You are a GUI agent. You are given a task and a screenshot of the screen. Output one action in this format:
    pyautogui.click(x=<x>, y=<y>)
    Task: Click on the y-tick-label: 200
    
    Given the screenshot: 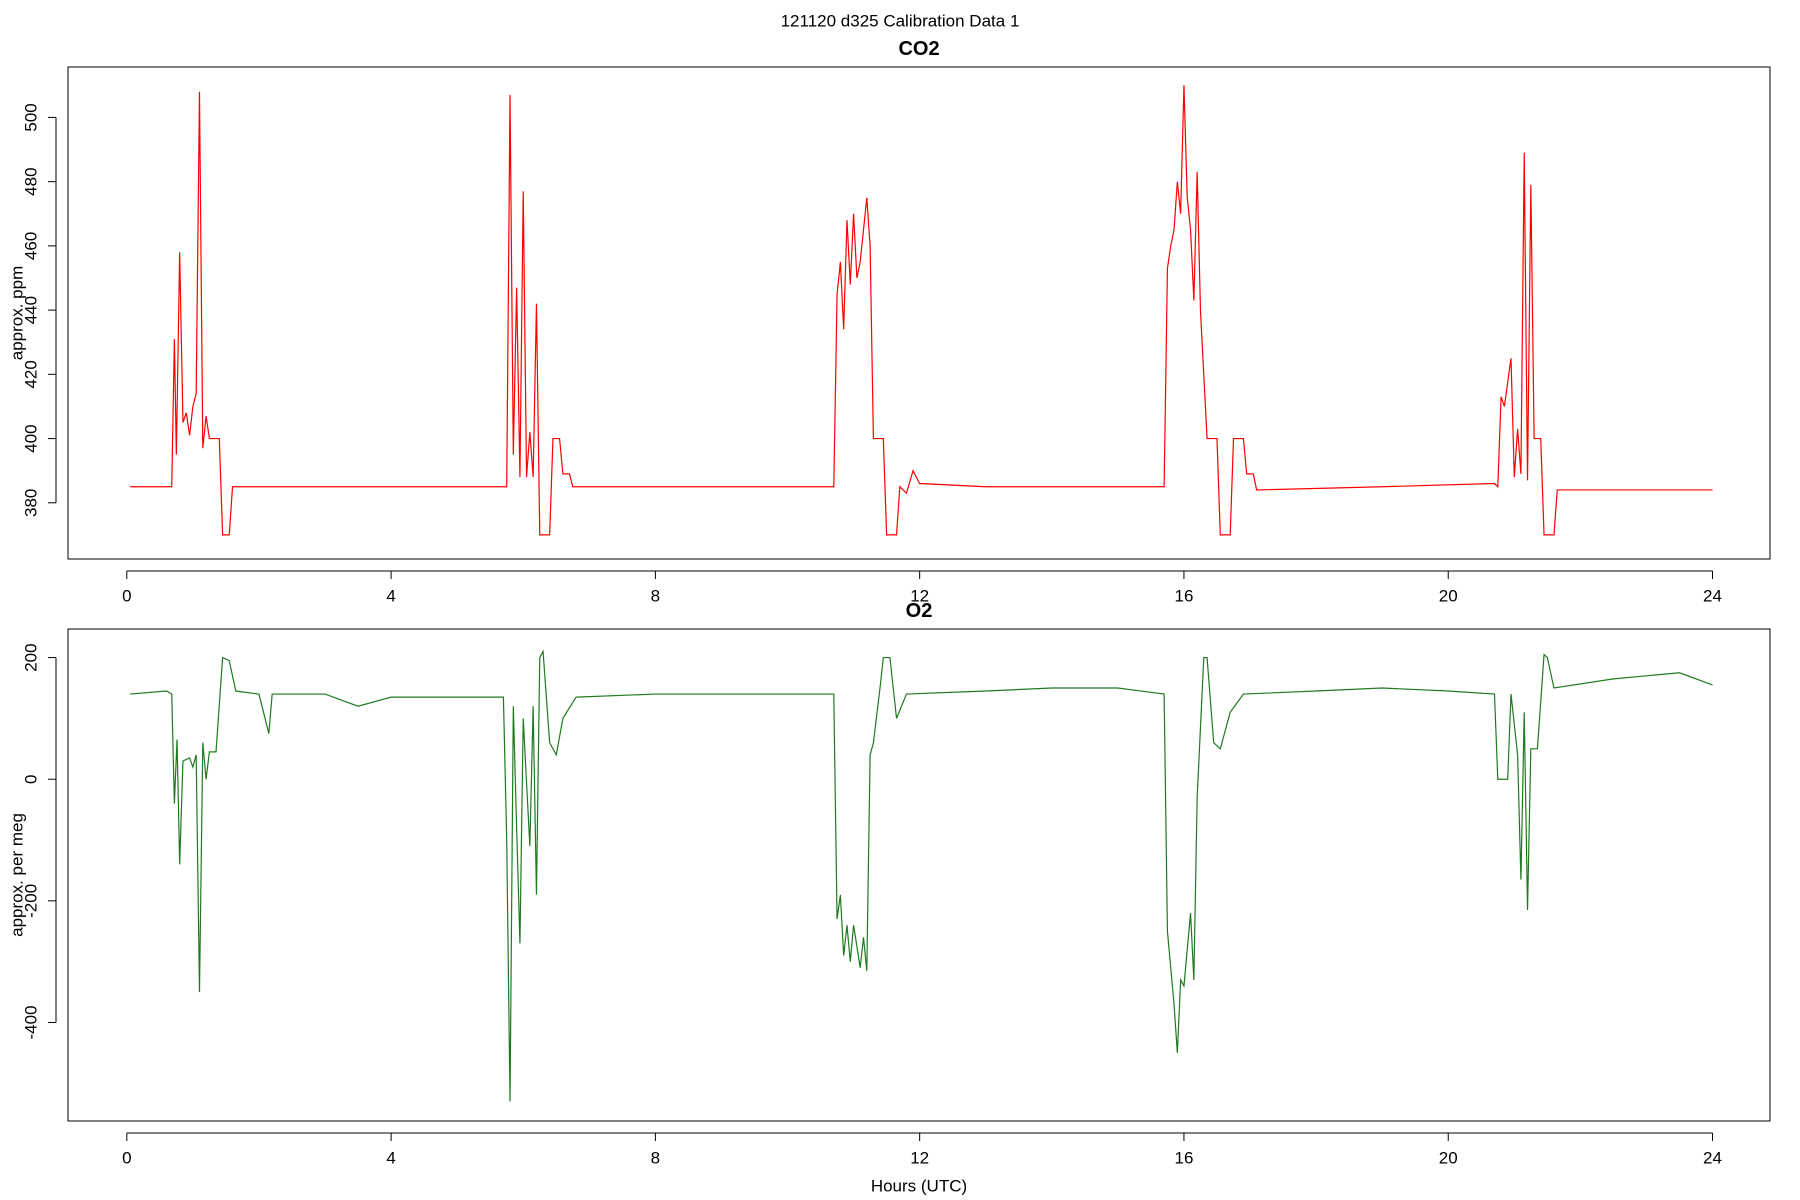 What is the action you would take?
    pyautogui.click(x=30, y=657)
    